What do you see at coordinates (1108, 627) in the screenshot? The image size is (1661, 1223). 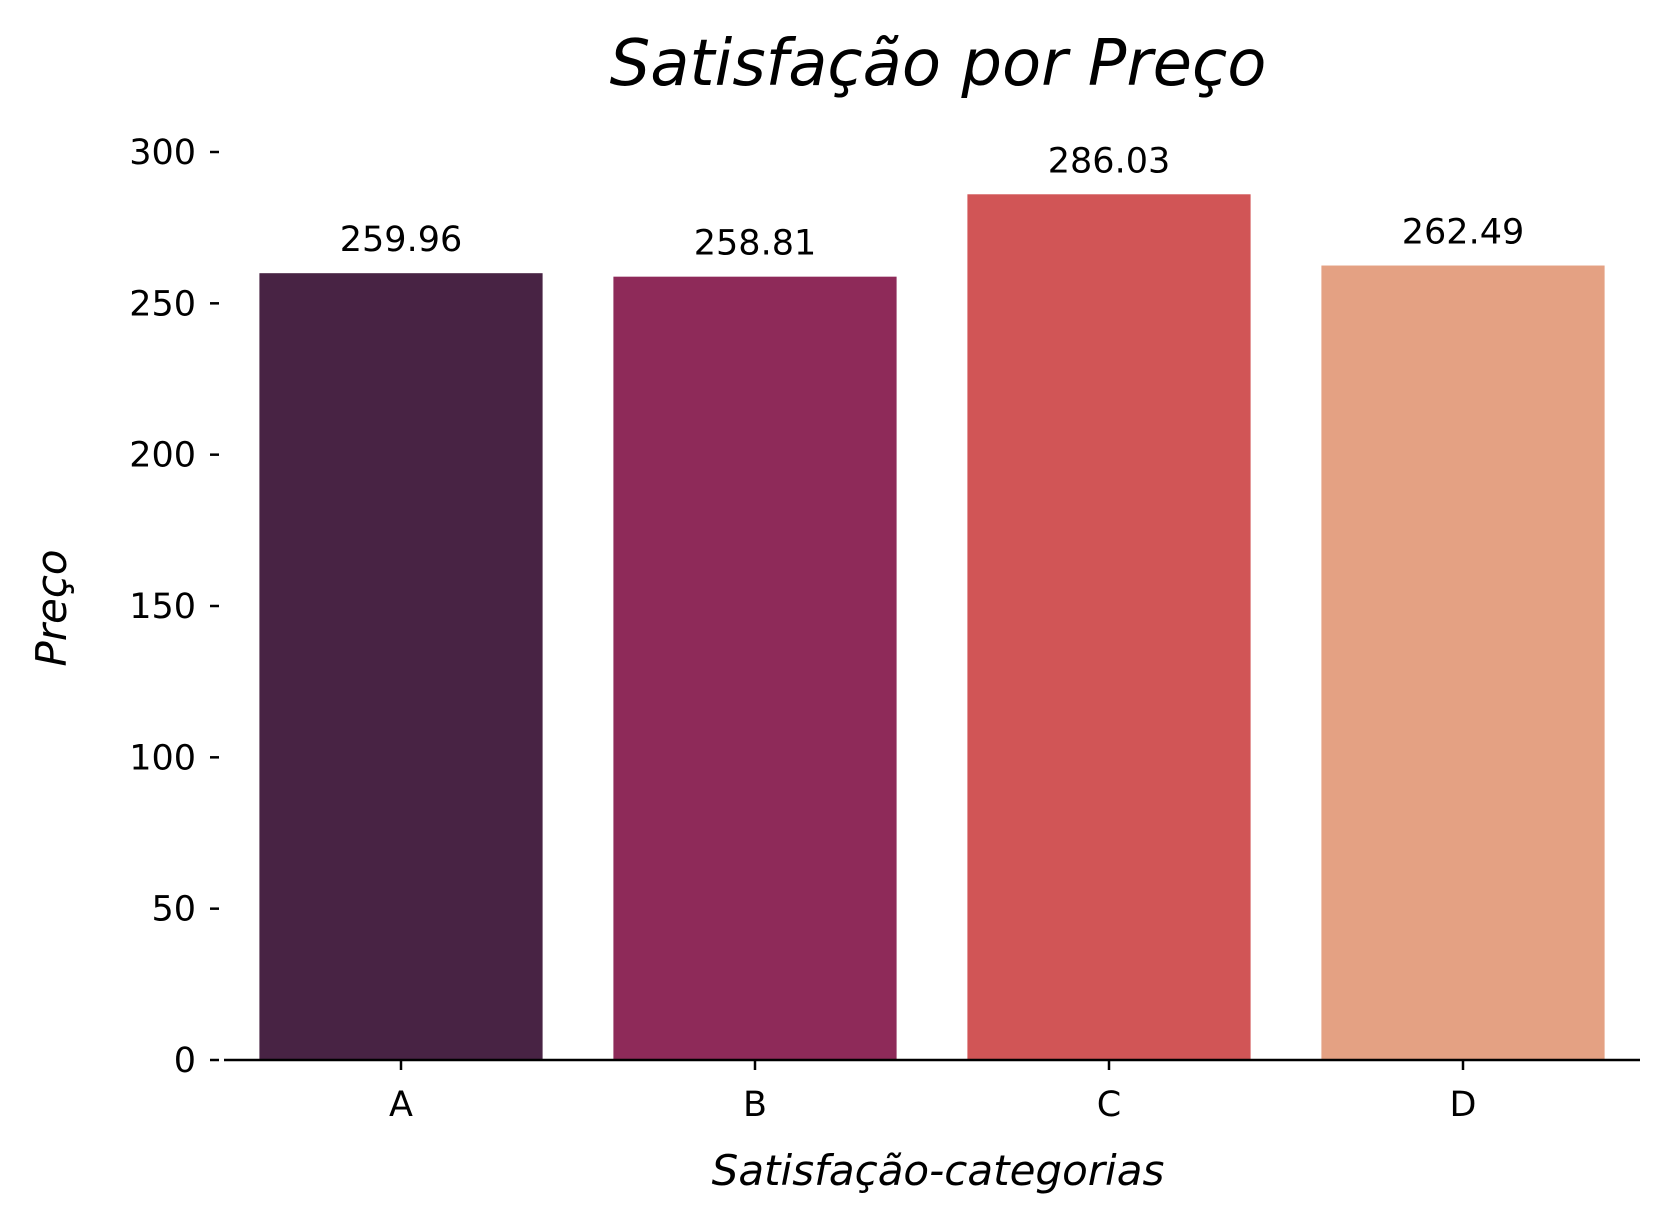 I see `bar-c` at bounding box center [1108, 627].